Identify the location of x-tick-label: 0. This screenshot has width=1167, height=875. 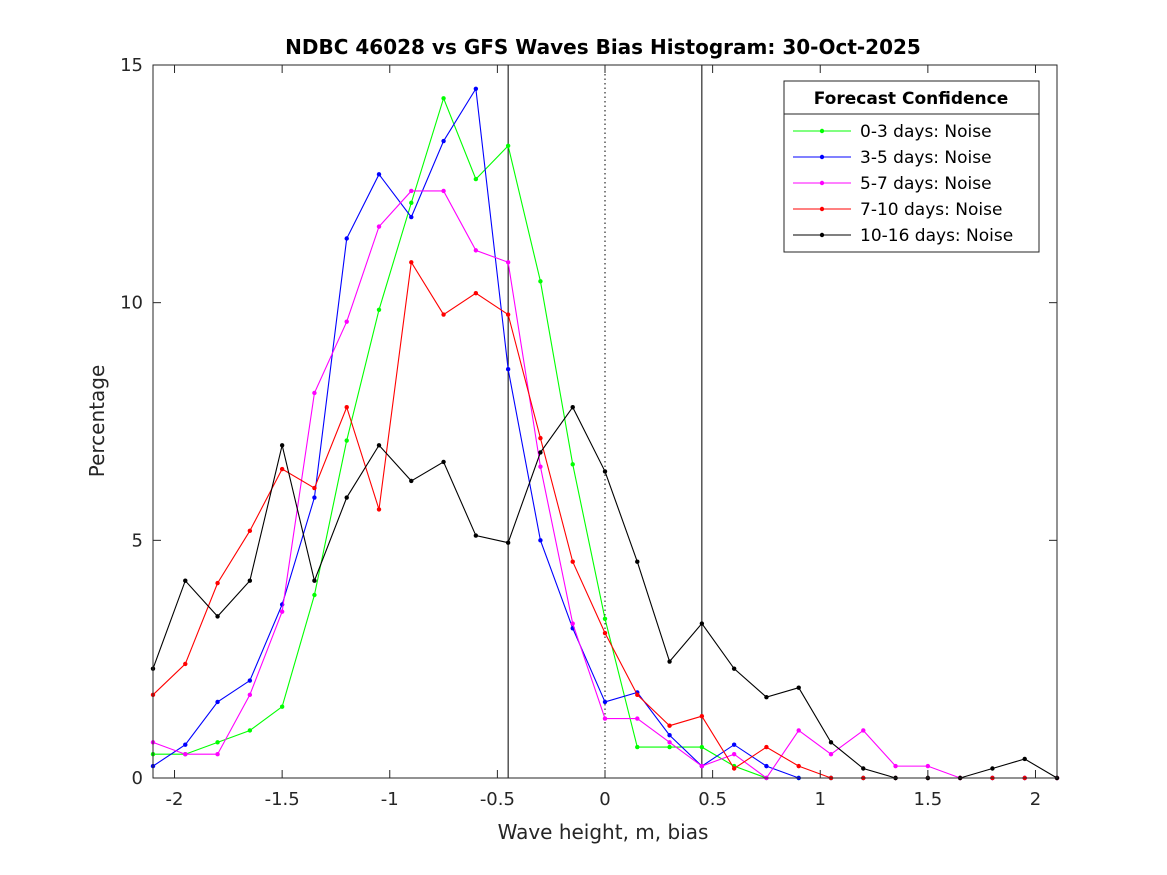
(604, 799).